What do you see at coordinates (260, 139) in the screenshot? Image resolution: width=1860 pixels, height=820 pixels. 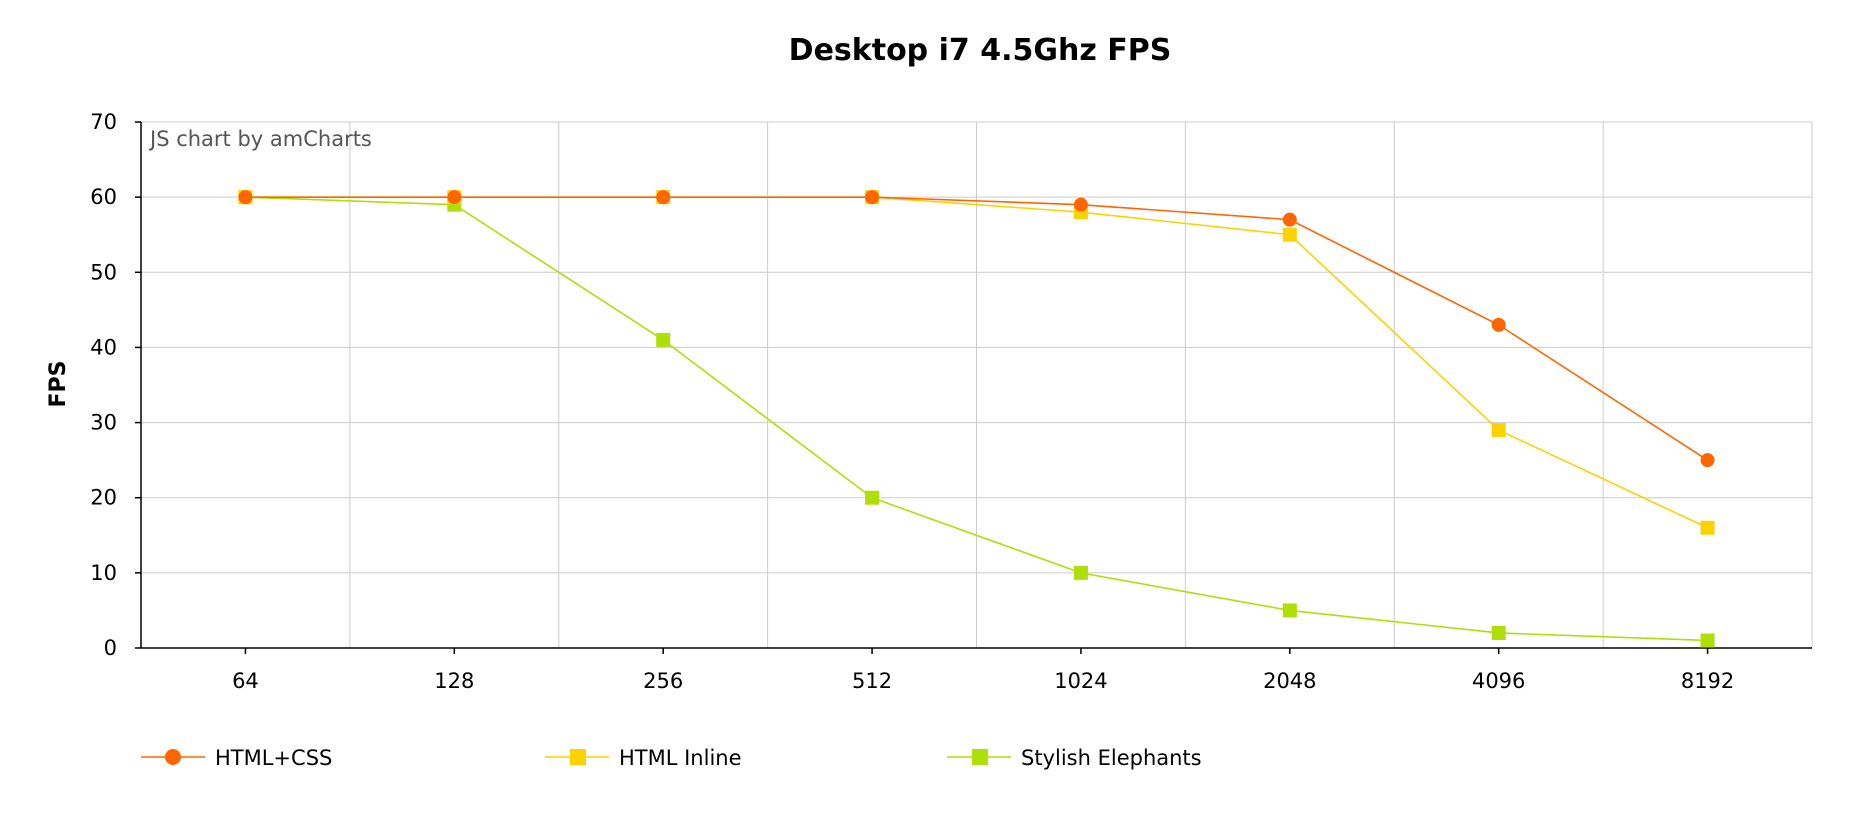 I see `amcharts-credit: JS chart by amCharts` at bounding box center [260, 139].